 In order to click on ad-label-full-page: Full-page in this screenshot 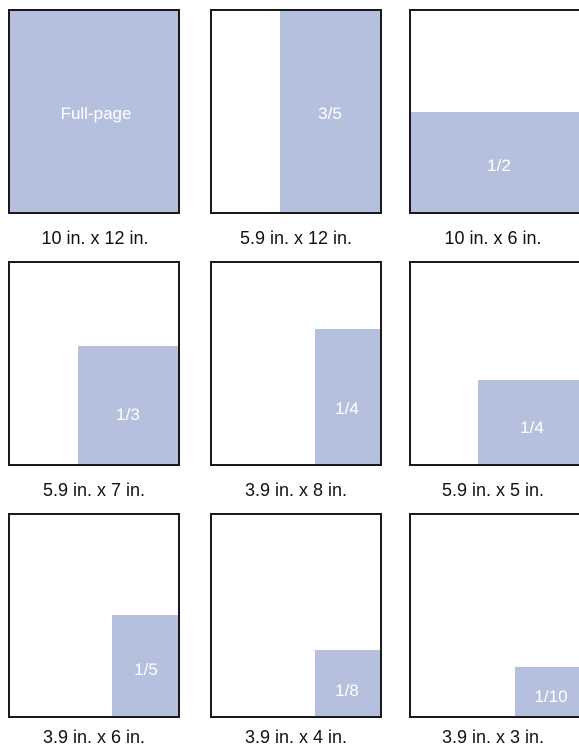, I will do `click(96, 113)`.